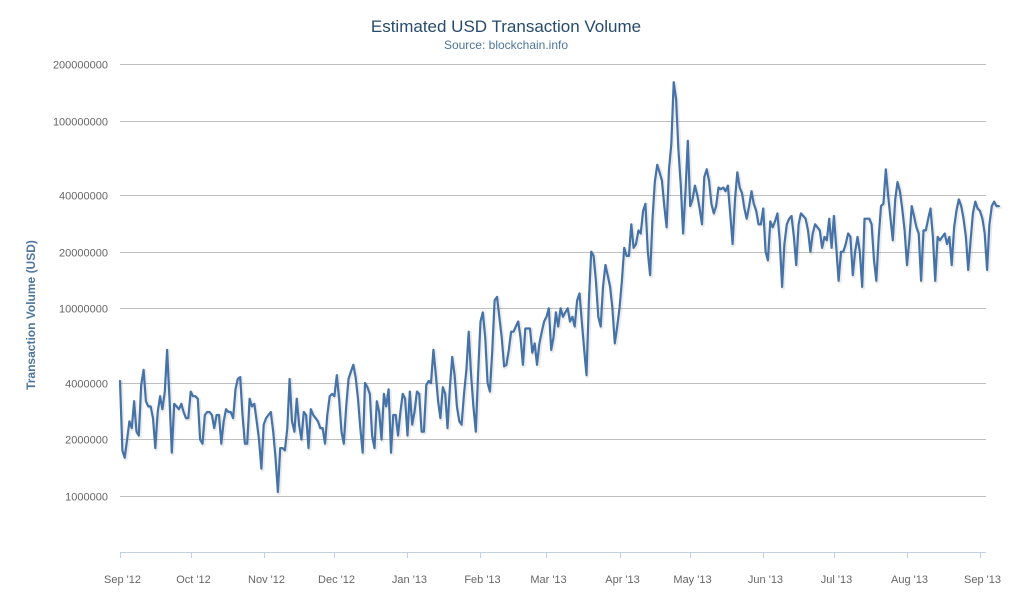  I want to click on y-tick-label: 100000000, so click(80, 123).